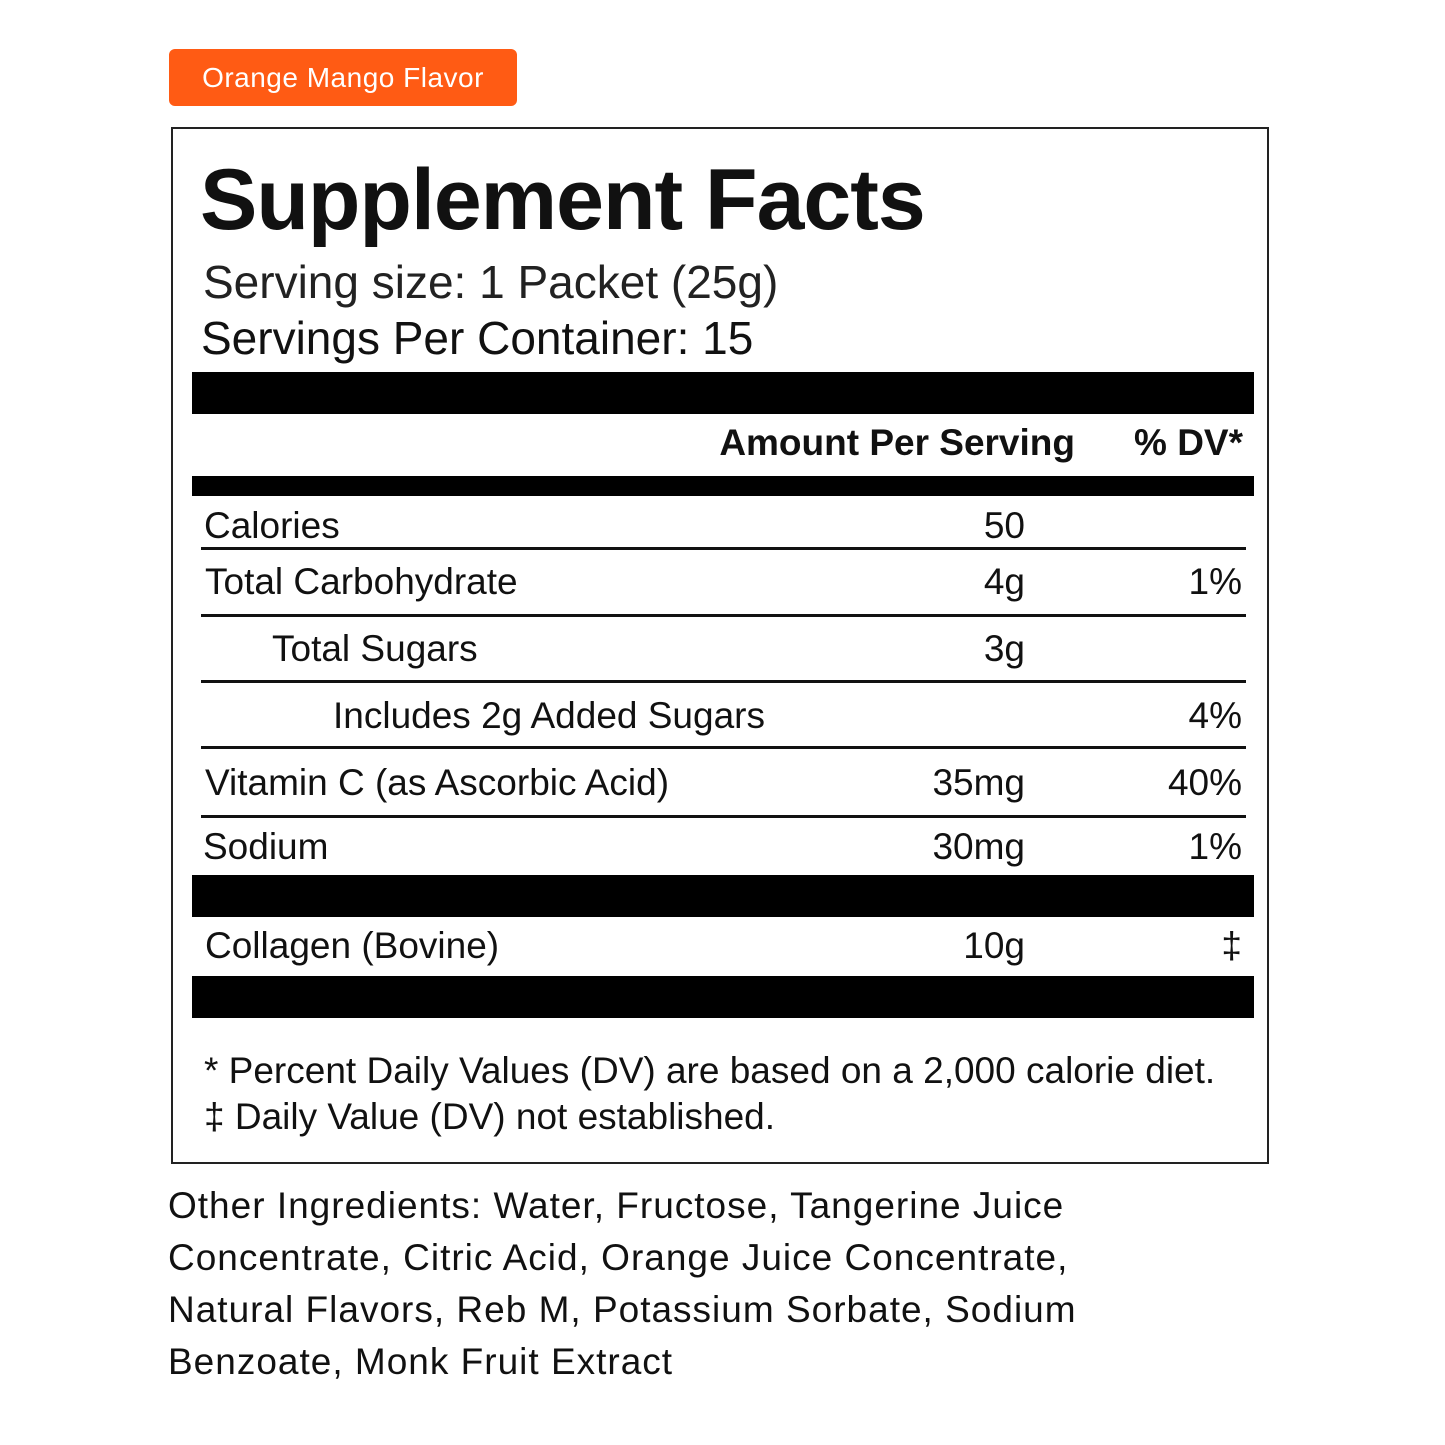 The height and width of the screenshot is (1445, 1445). What do you see at coordinates (272, 526) in the screenshot?
I see `row-label-calories: Calories` at bounding box center [272, 526].